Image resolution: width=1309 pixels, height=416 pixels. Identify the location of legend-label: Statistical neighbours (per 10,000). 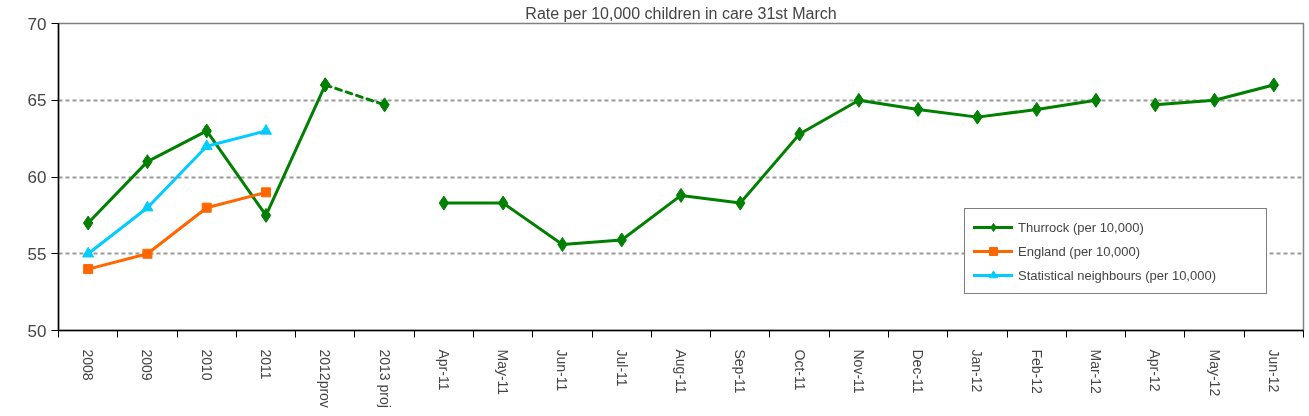
(1117, 275).